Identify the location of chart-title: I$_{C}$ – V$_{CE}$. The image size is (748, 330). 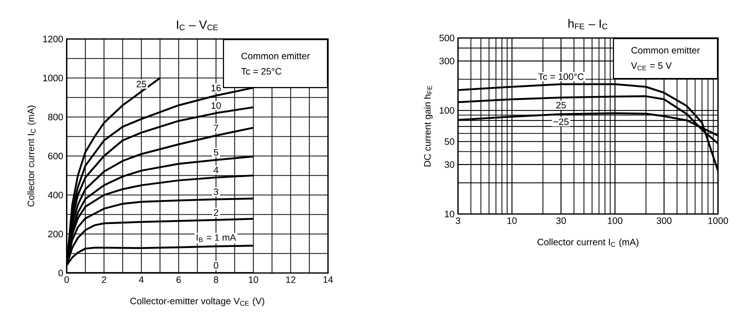
(197, 25).